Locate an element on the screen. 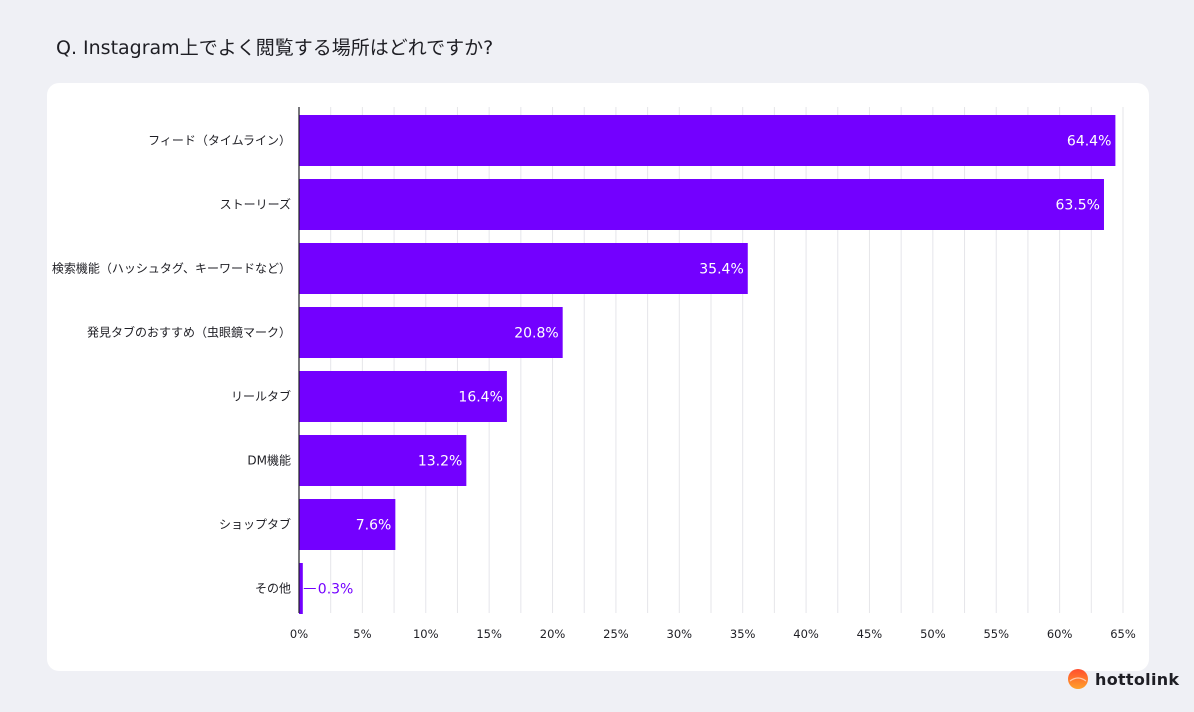  page-title: Q. Instagram上でよく閲覧する場所はどれですか? is located at coordinates (275, 48).